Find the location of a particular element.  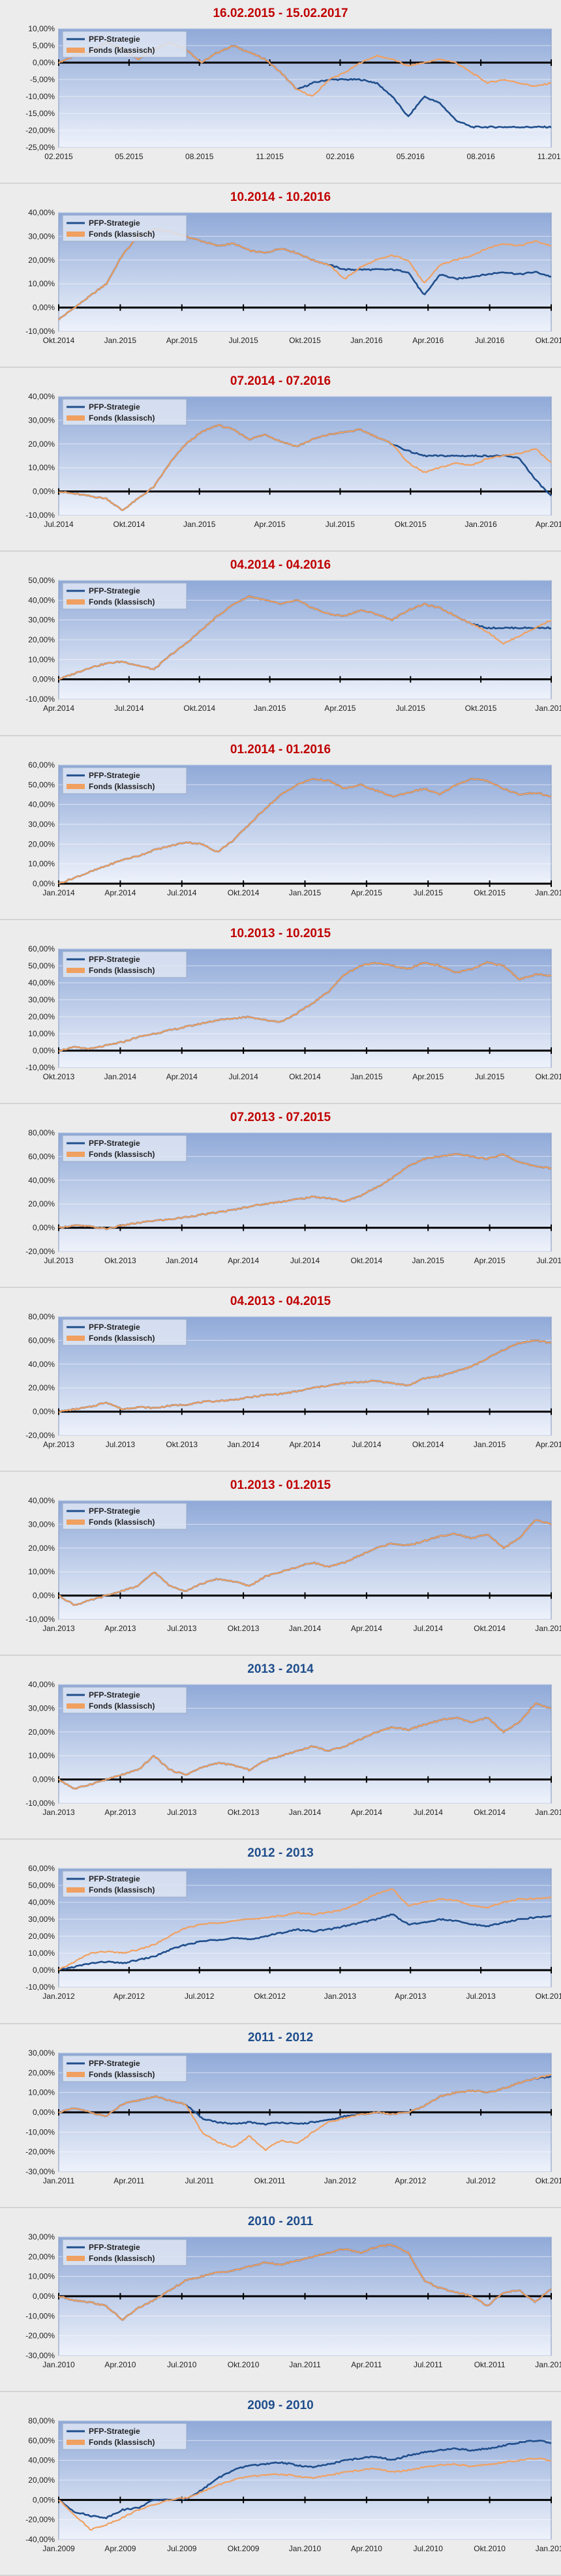

x-tick-label: Apr.2012 is located at coordinates (129, 1996).